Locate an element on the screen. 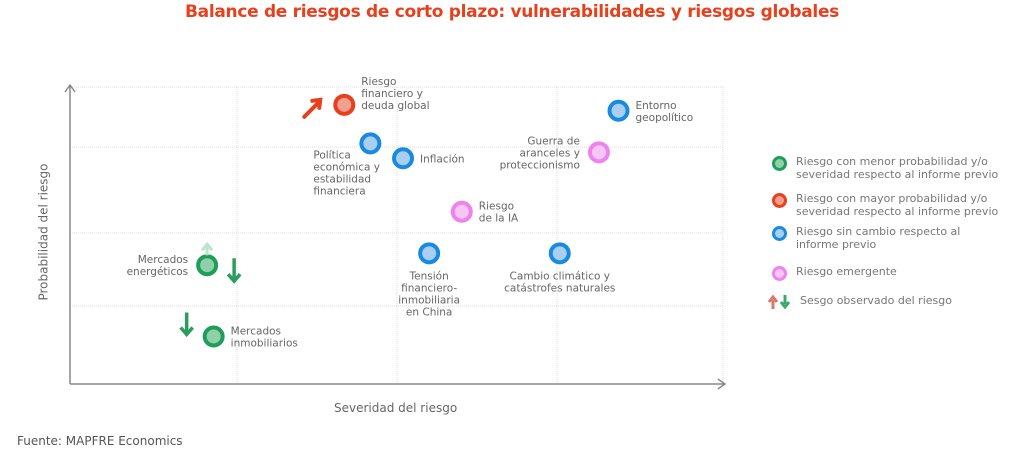  faded-arrow-up-icon is located at coordinates (207, 248).